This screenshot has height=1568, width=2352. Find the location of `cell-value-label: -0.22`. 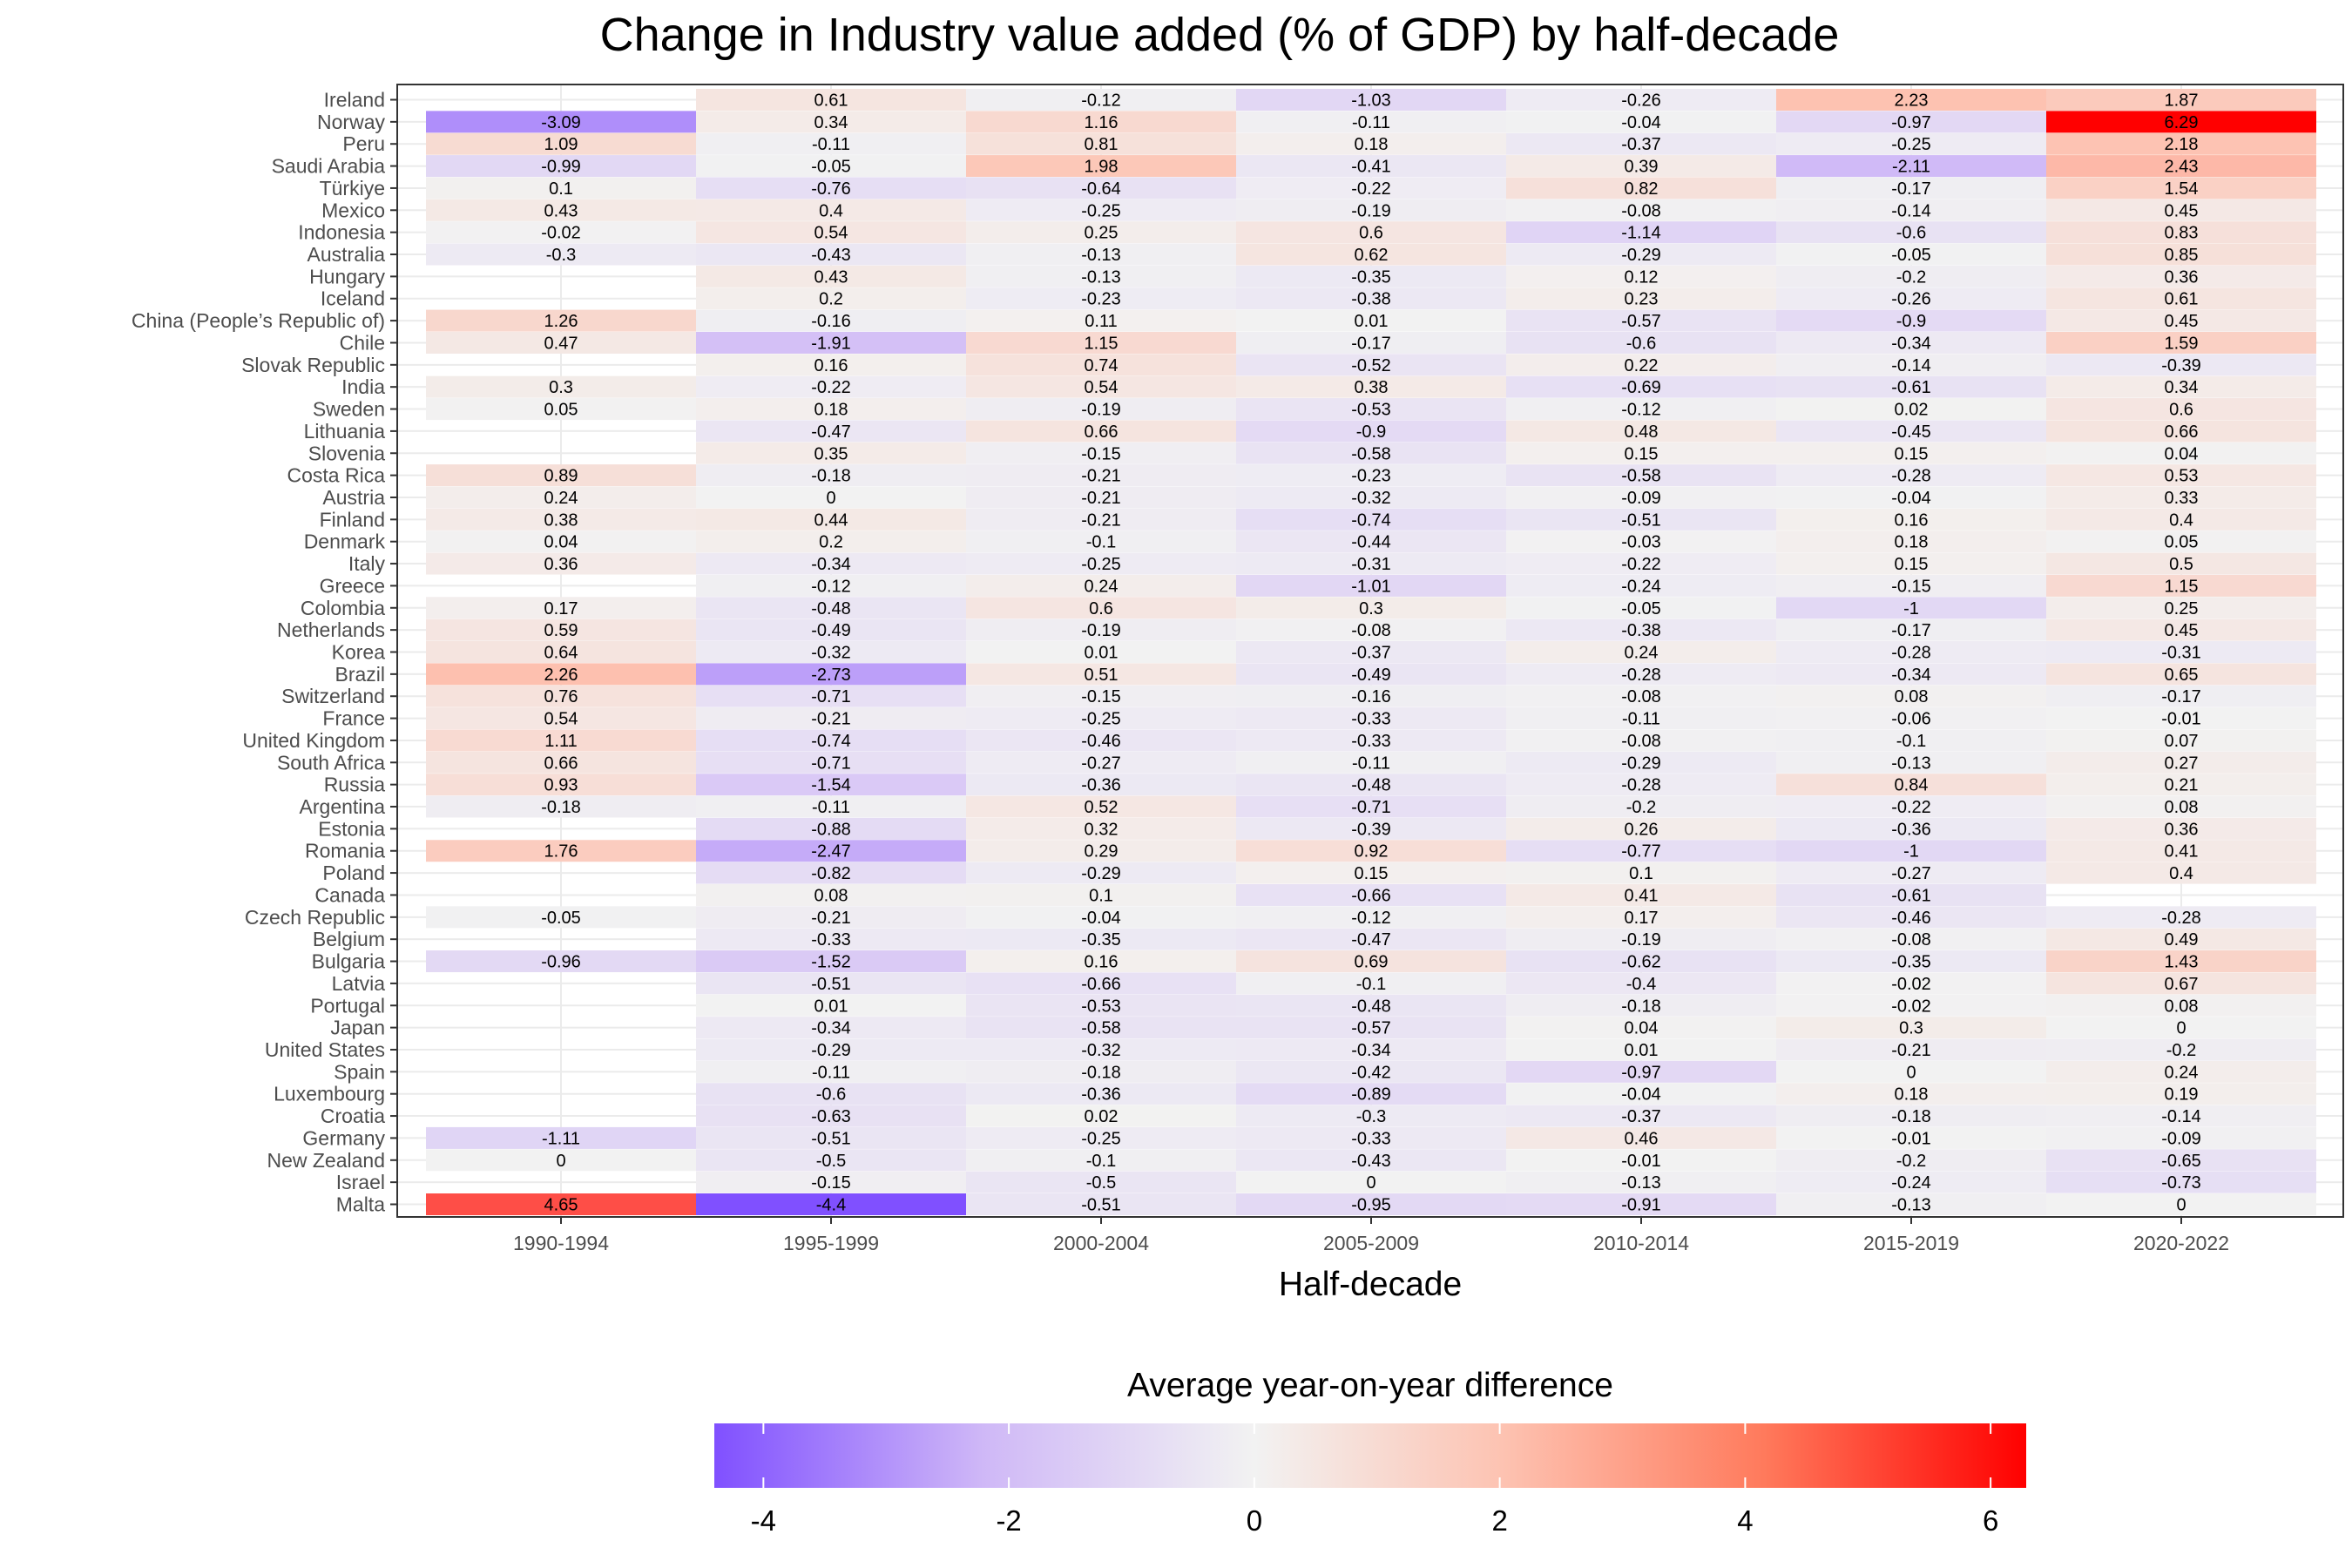

cell-value-label: -0.22 is located at coordinates (1371, 189).